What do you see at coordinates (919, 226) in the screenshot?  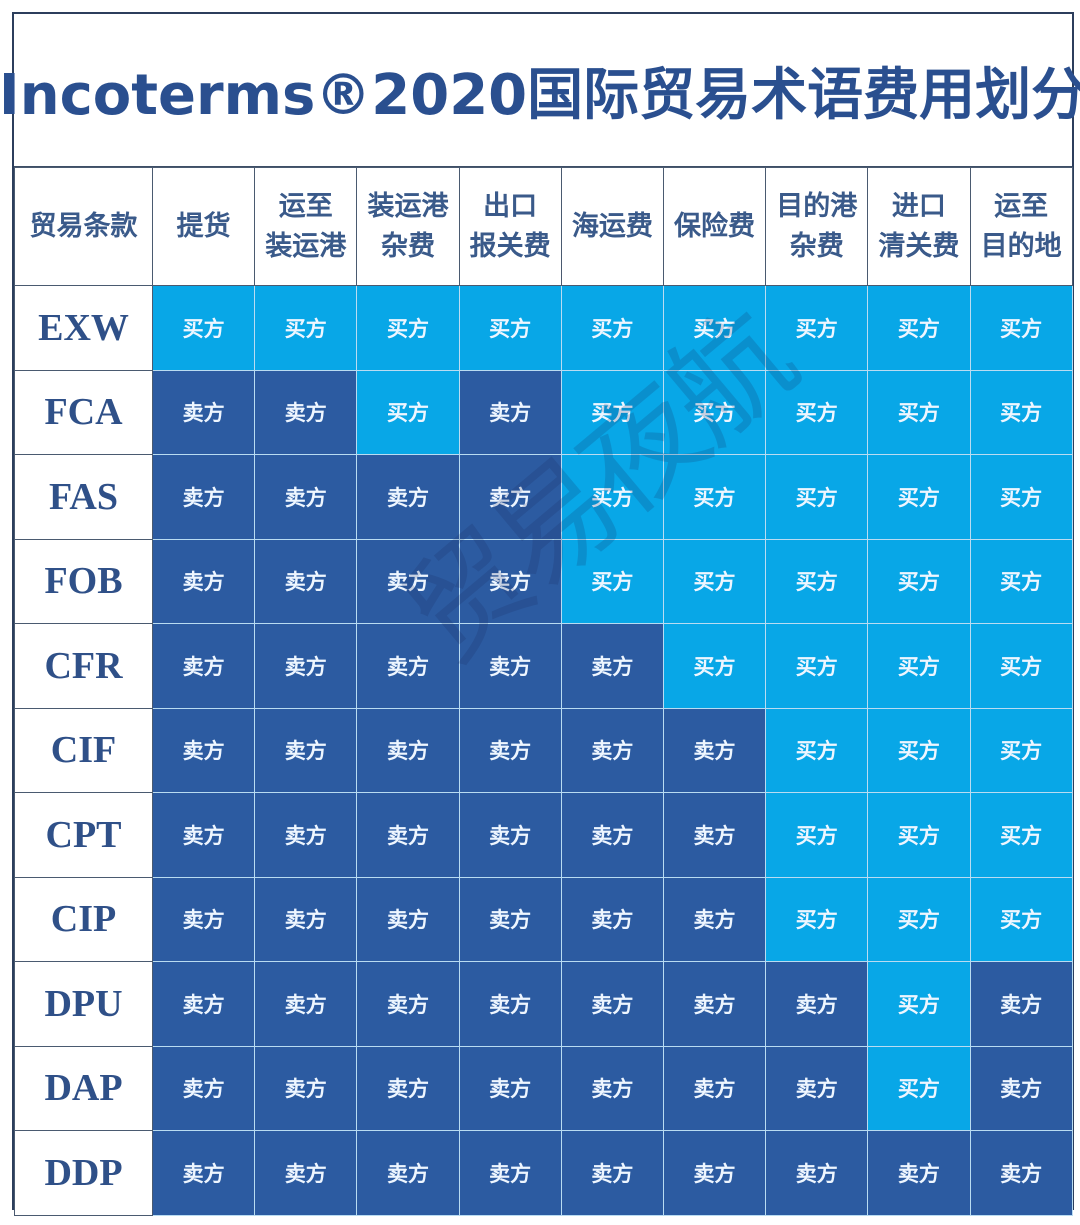 I see `column-header-fee: 进口 清关费` at bounding box center [919, 226].